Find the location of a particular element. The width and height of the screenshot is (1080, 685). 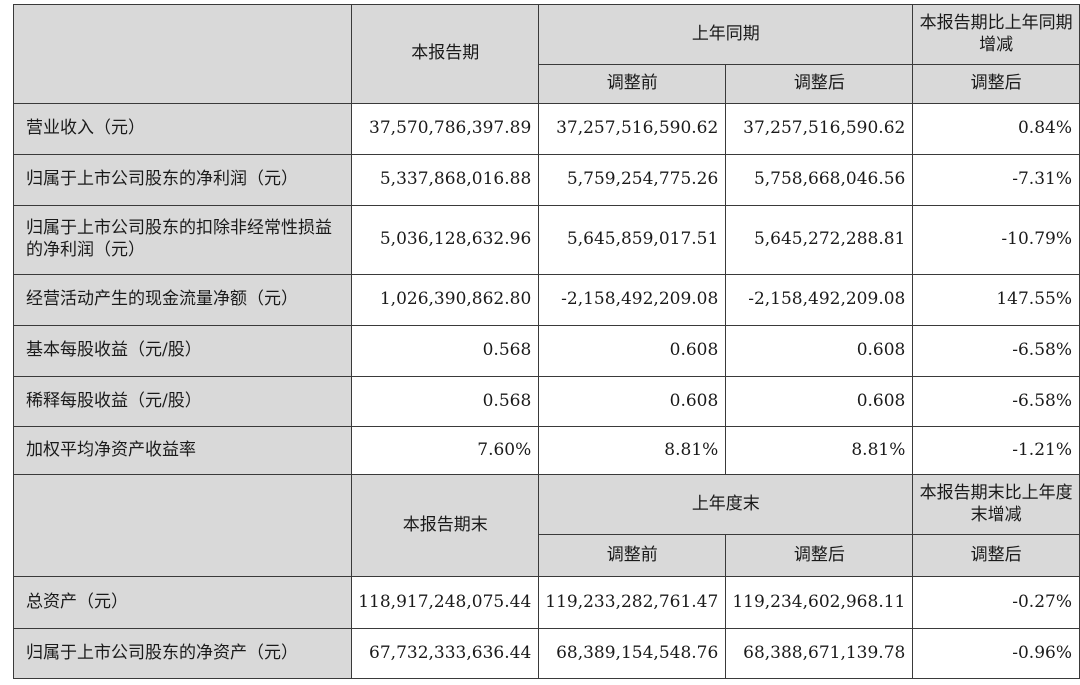

row-label: 营业收入（元） is located at coordinates (182, 129).